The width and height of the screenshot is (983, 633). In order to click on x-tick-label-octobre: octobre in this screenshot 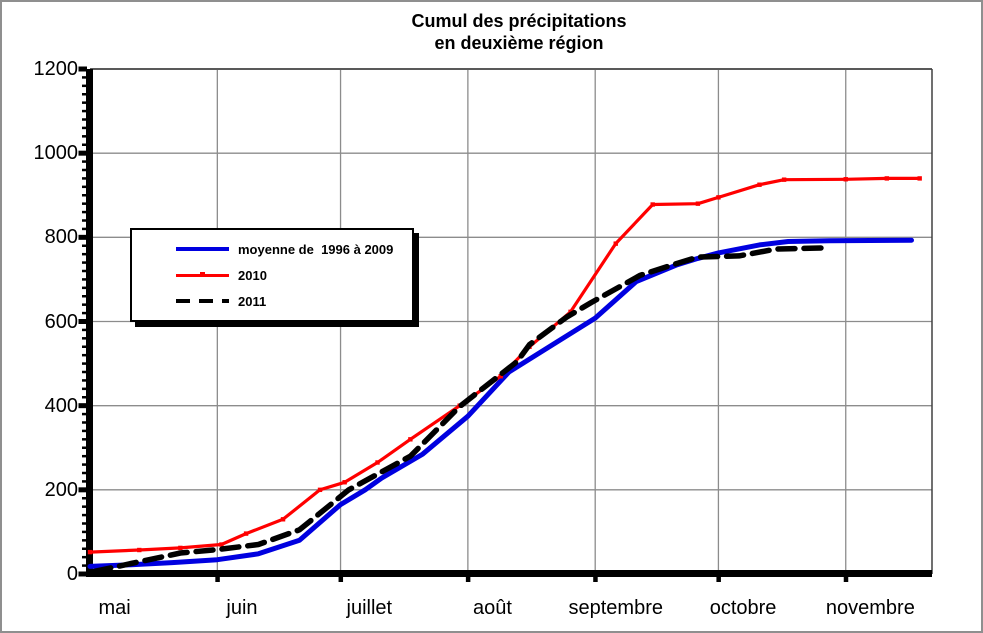, I will do `click(743, 608)`.